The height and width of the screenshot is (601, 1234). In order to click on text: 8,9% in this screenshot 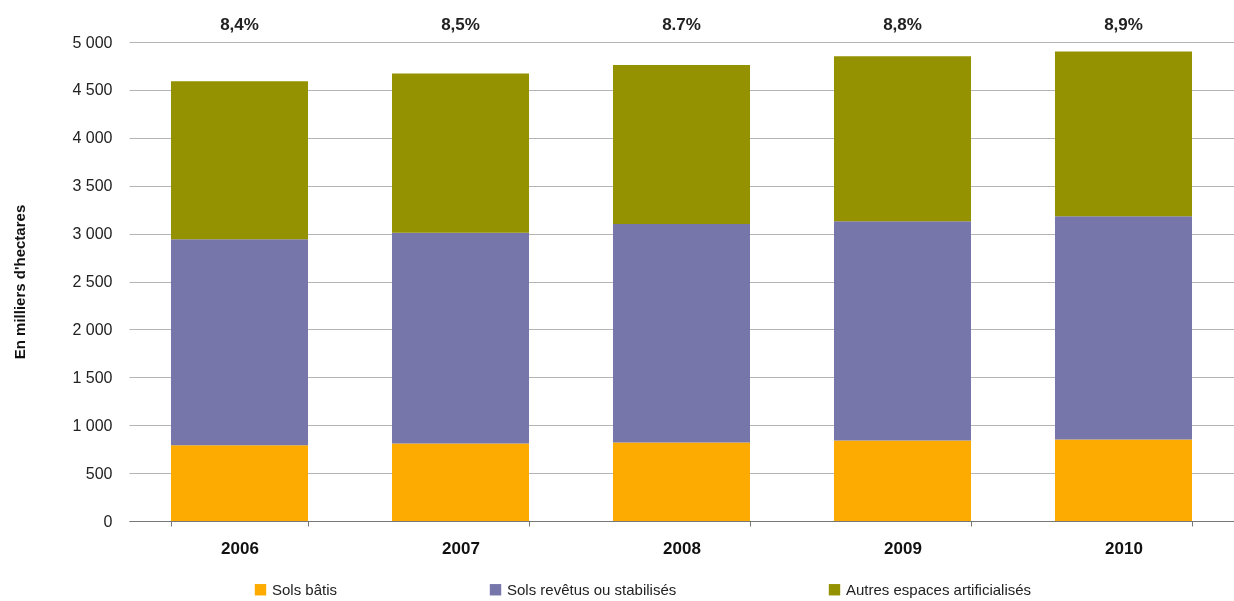, I will do `click(1123, 24)`.